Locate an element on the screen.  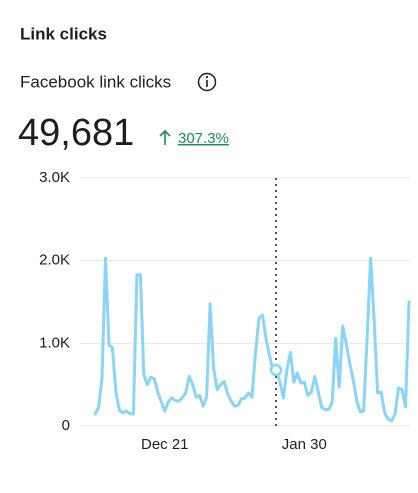
change-value: 307.3% is located at coordinates (203, 138).